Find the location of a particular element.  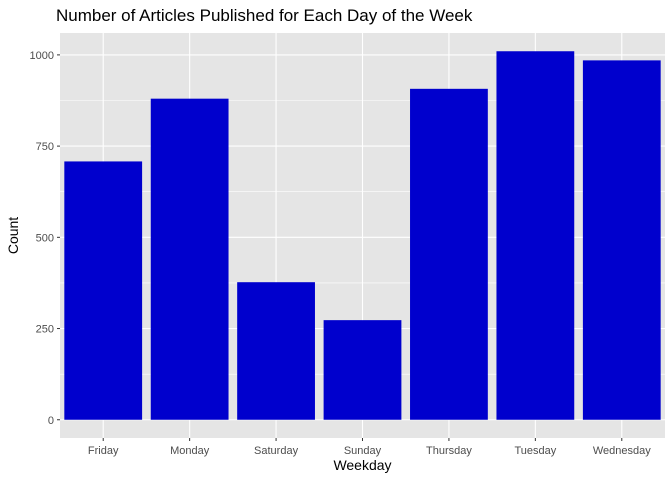

bar-wednesday is located at coordinates (621, 240).